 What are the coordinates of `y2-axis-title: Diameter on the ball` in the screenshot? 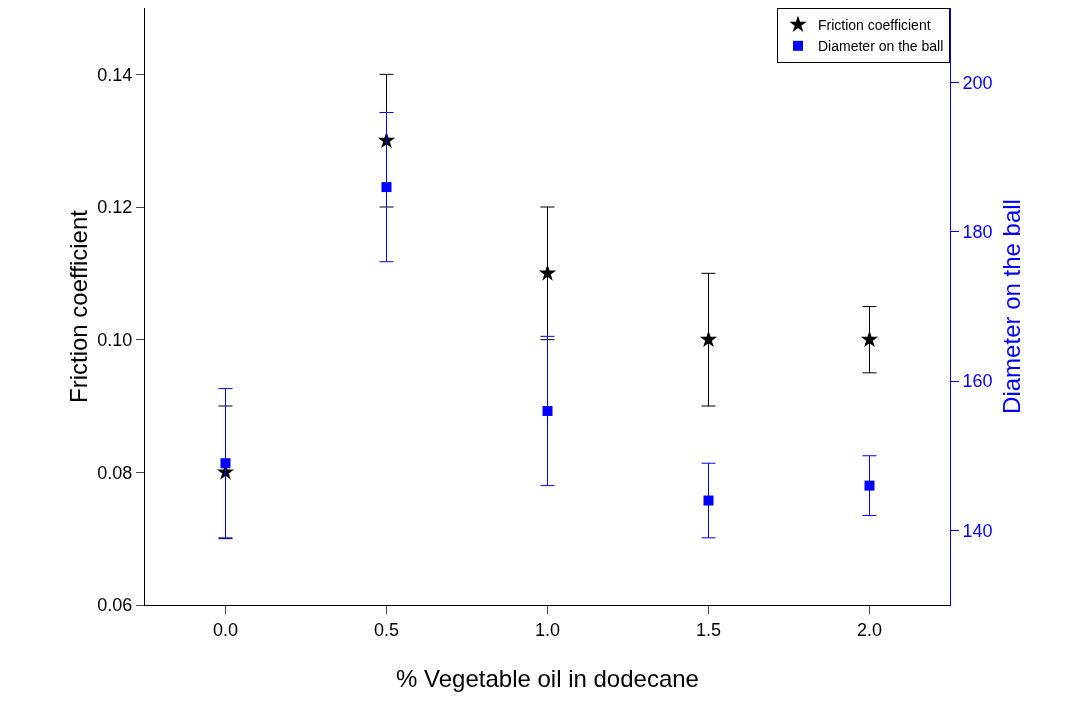 It's located at (1011, 306).